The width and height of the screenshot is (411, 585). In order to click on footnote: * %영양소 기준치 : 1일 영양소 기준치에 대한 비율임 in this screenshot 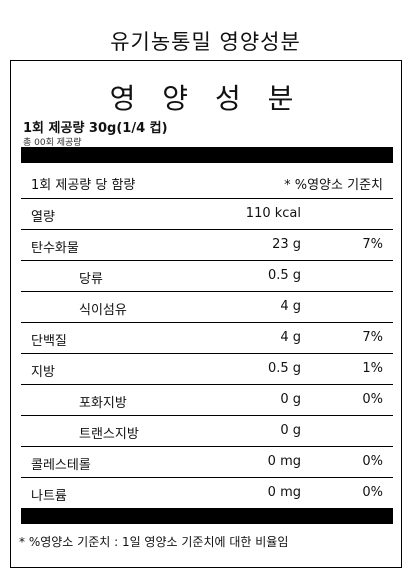, I will do `click(154, 542)`.